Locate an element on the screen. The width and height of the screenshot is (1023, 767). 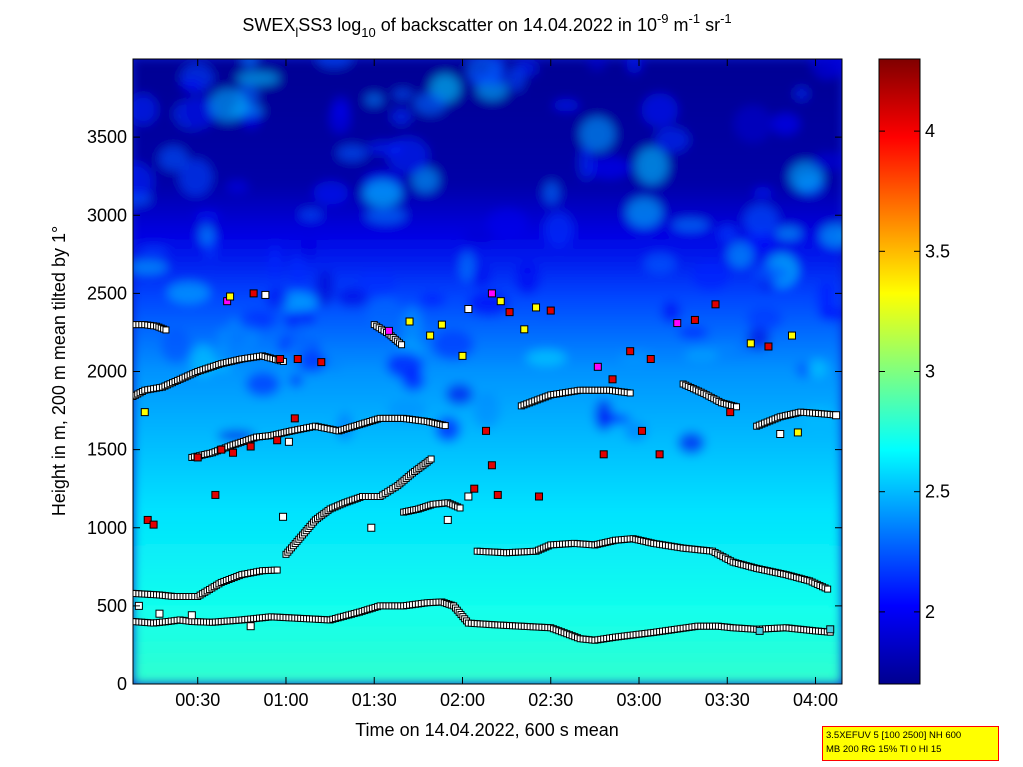
colorbar-axis: 2 2.5 3 3.5 4 is located at coordinates (914, 371).